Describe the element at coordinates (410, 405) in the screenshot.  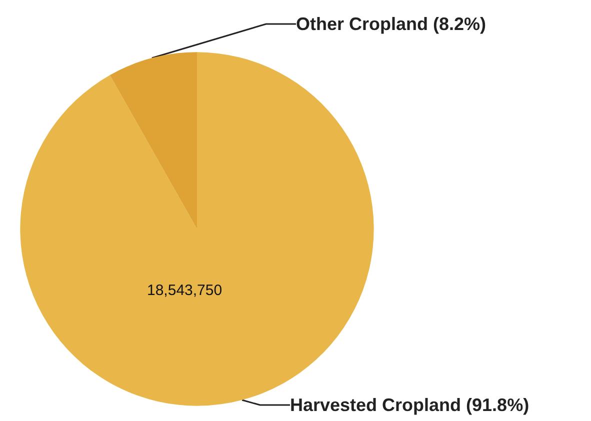
I see `slice-label: Harvested Cropland (91.8%)` at that location.